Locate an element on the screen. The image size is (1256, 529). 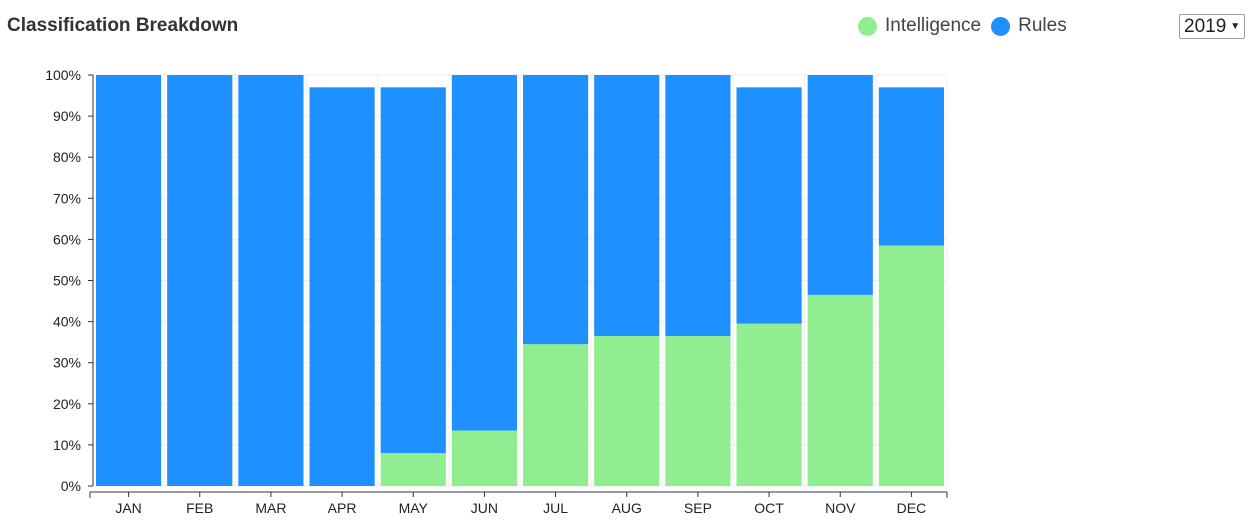
bar-rules-jan is located at coordinates (129, 280).